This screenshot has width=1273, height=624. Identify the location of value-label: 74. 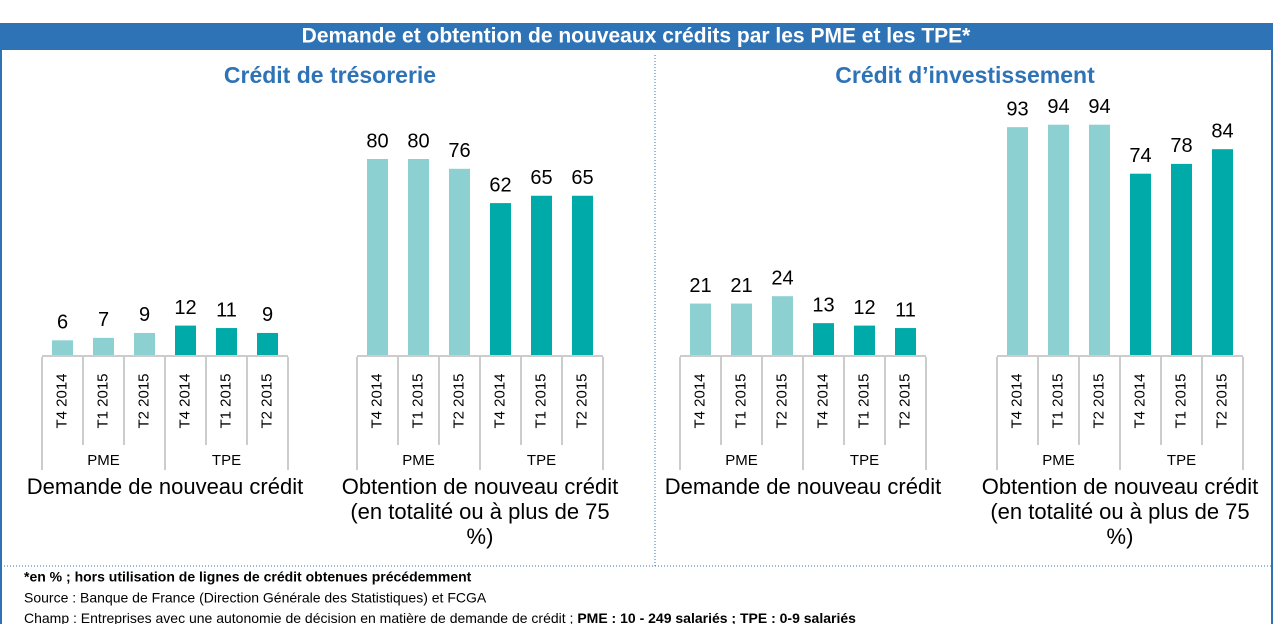
(1140, 156).